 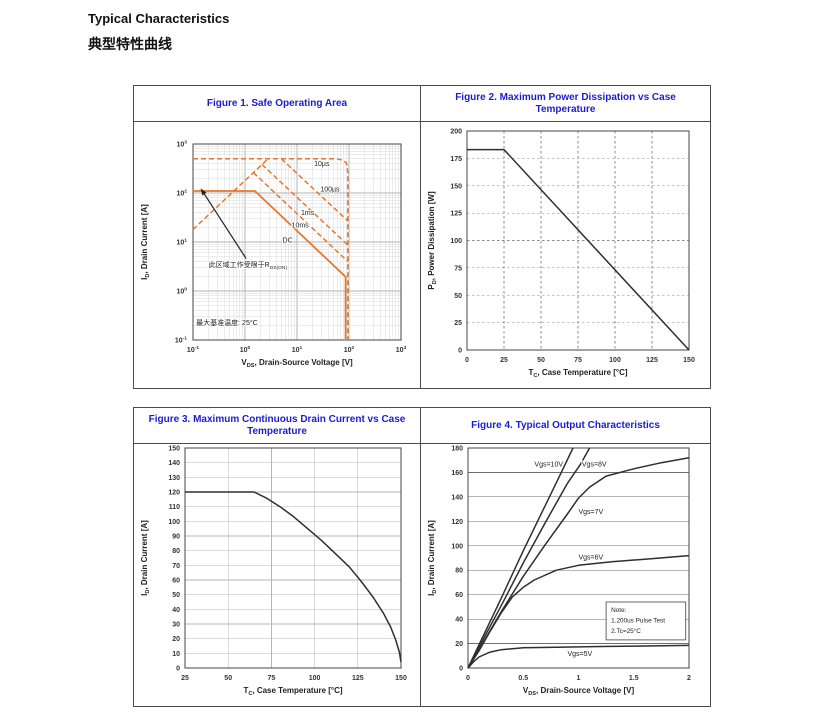 I want to click on svg-text: 1, so click(x=579, y=678).